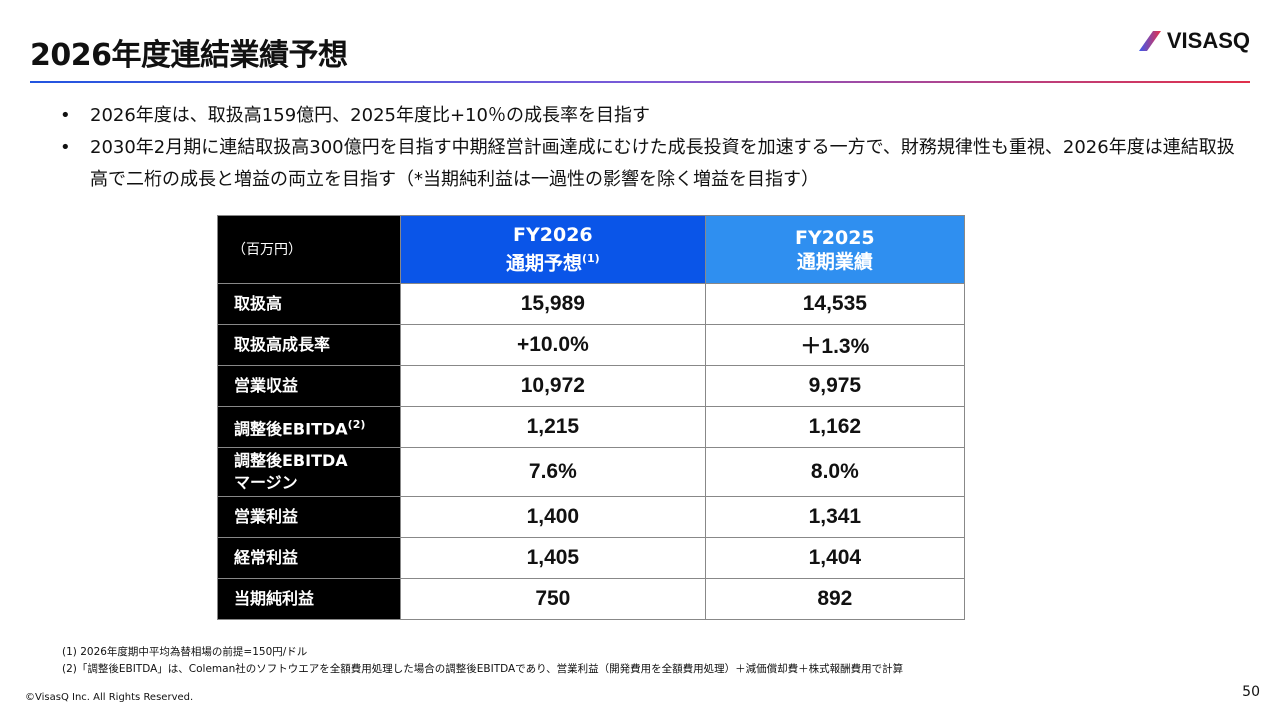 The image size is (1280, 720). I want to click on row-label: 当期純利益, so click(309, 599).